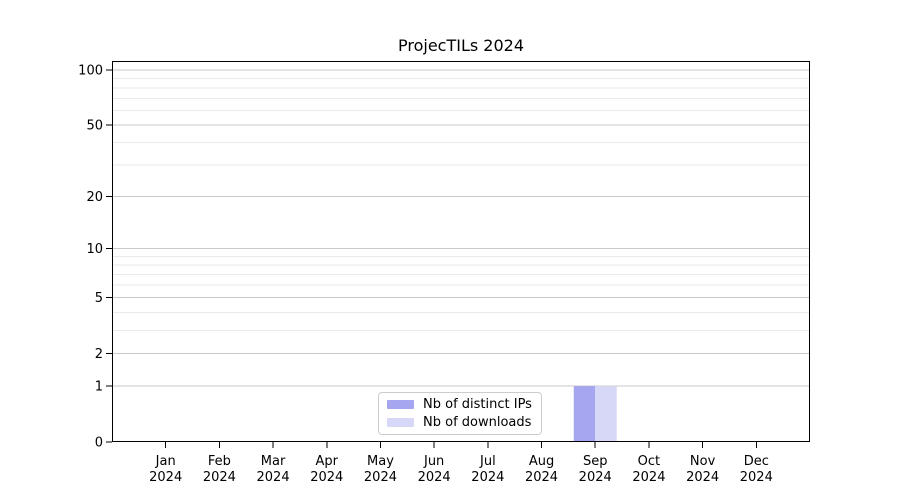  I want to click on y-tick-label: 10, so click(94, 249).